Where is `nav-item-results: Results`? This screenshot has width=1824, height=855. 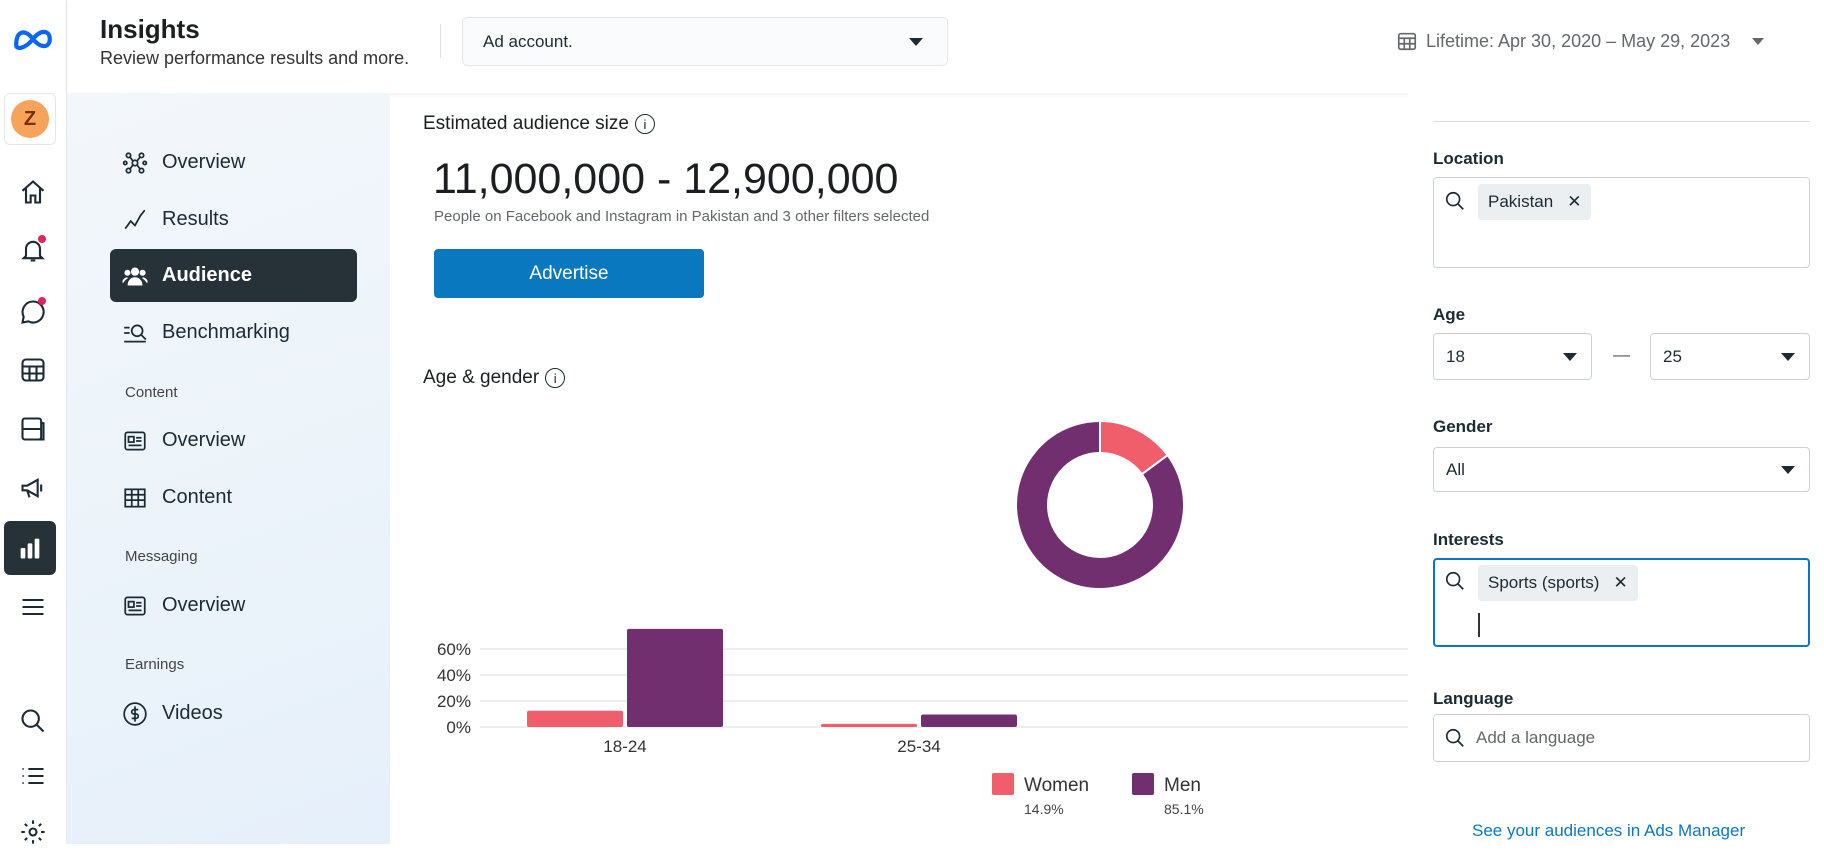 nav-item-results: Results is located at coordinates (233, 219).